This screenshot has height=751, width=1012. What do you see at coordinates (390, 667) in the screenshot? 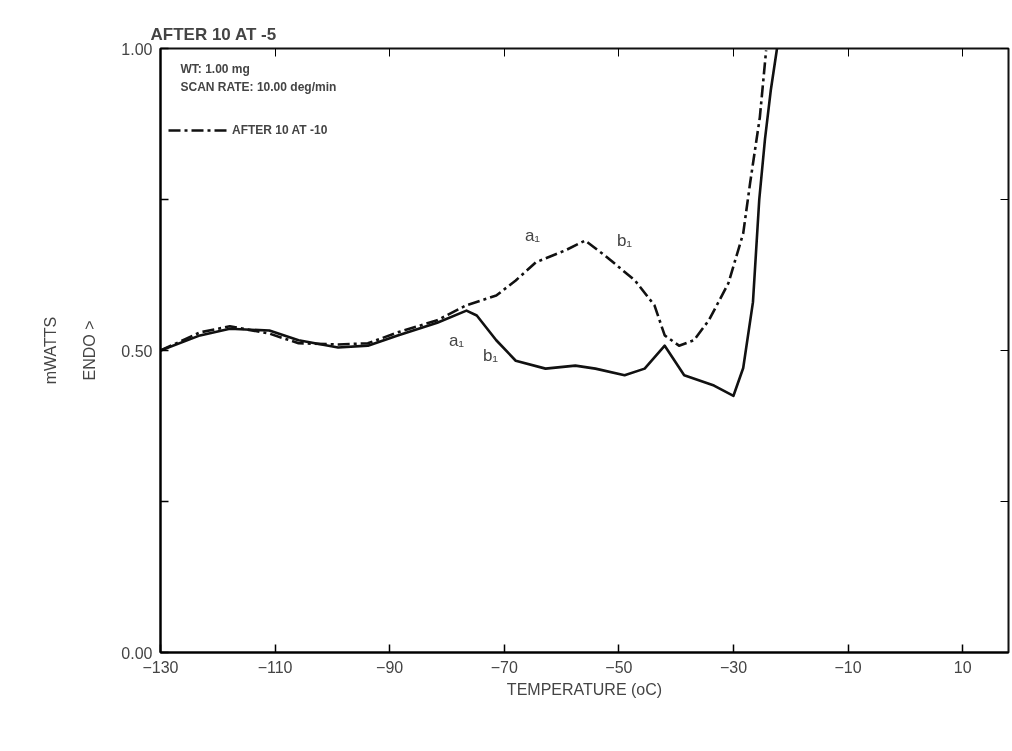
I see `x-tick-label: −90` at bounding box center [390, 667].